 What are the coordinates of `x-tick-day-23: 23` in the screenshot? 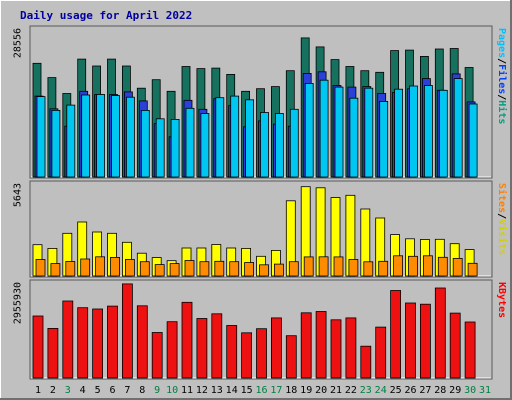 It's located at (366, 390).